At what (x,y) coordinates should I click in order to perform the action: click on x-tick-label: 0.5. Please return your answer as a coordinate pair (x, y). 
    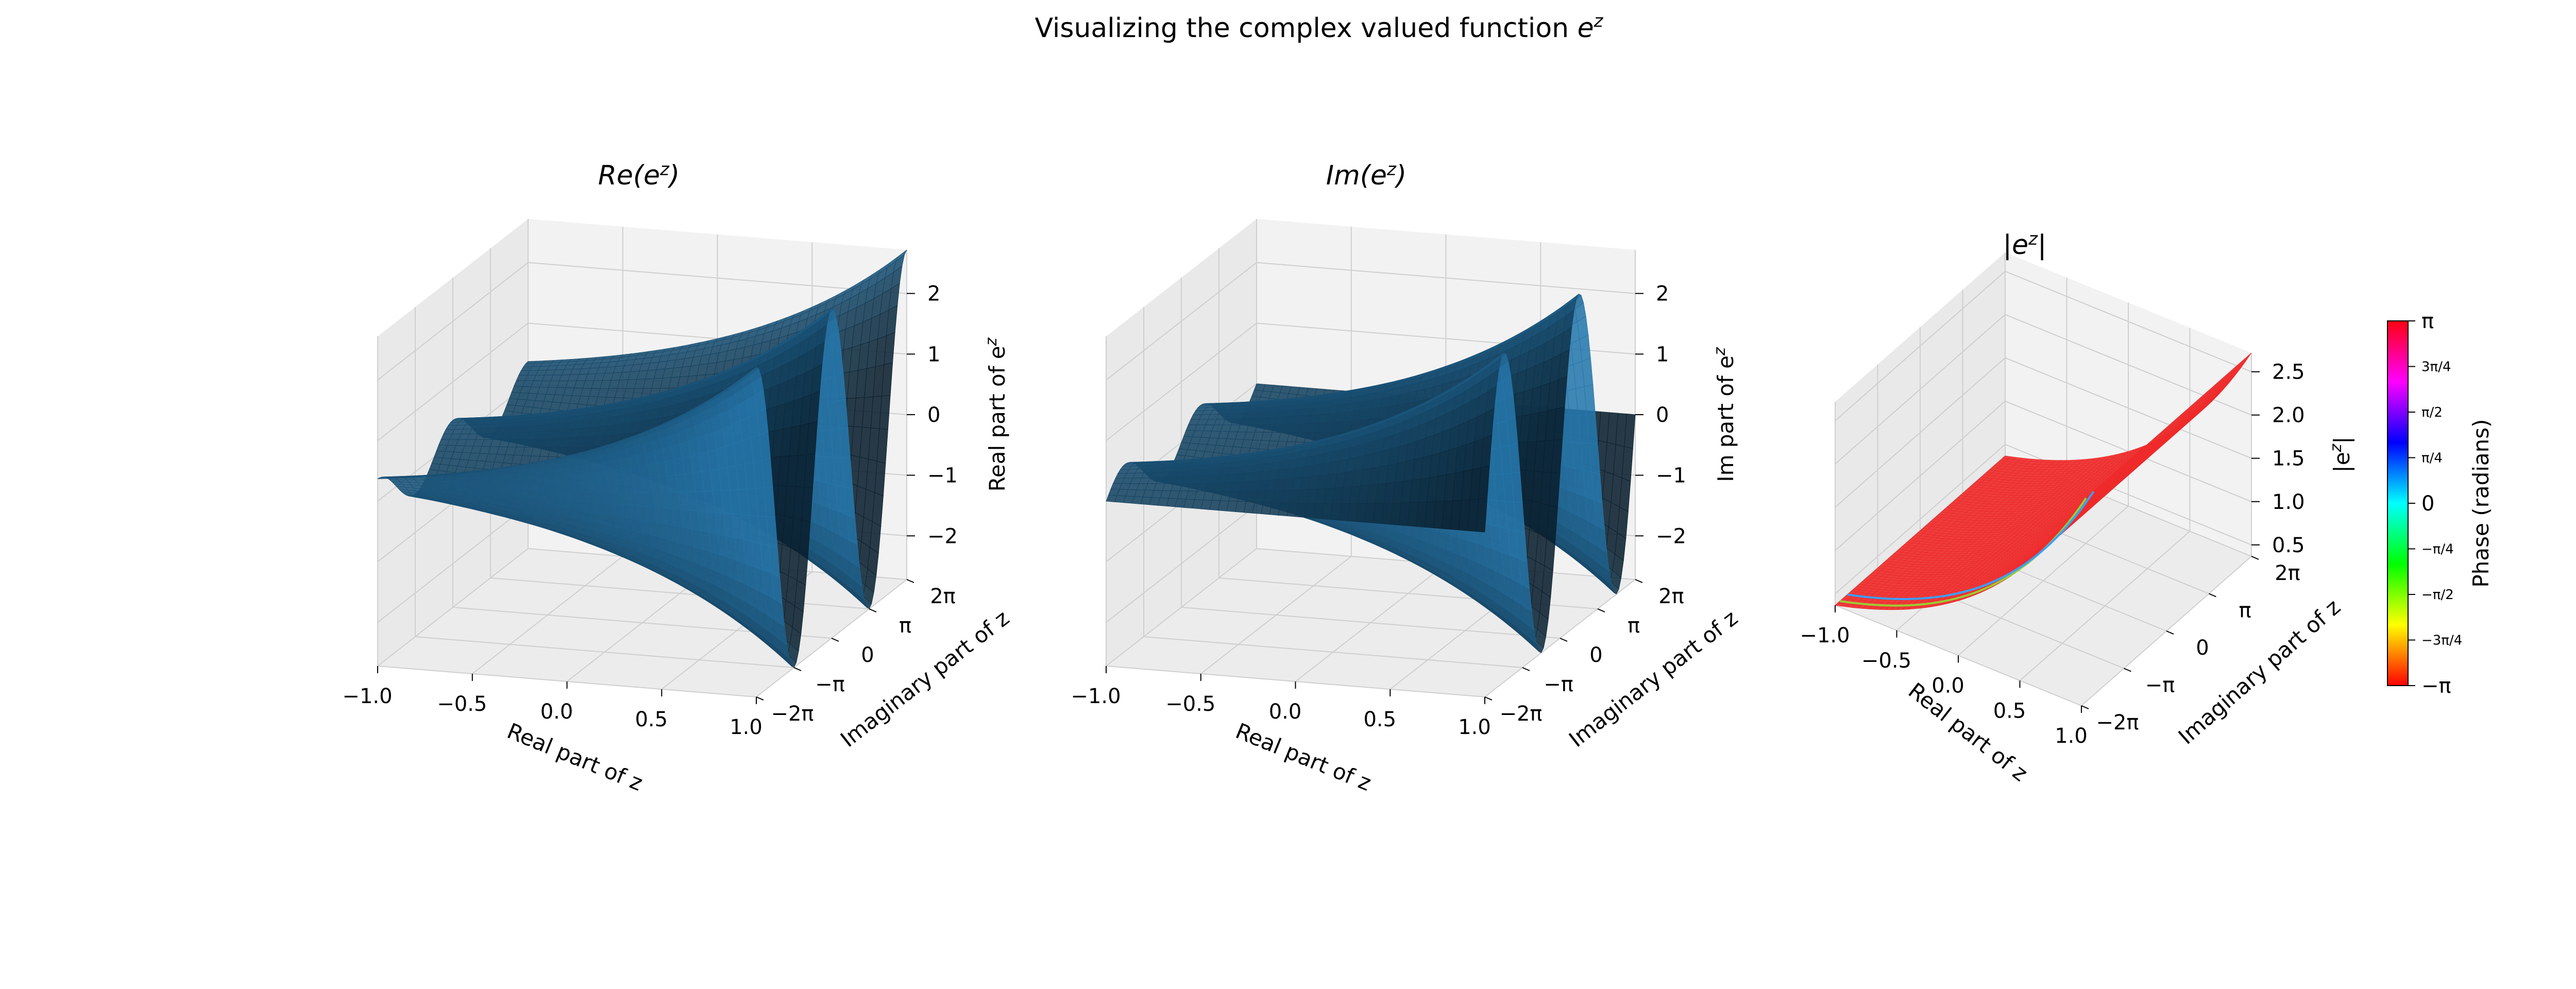
    Looking at the image, I should click on (652, 719).